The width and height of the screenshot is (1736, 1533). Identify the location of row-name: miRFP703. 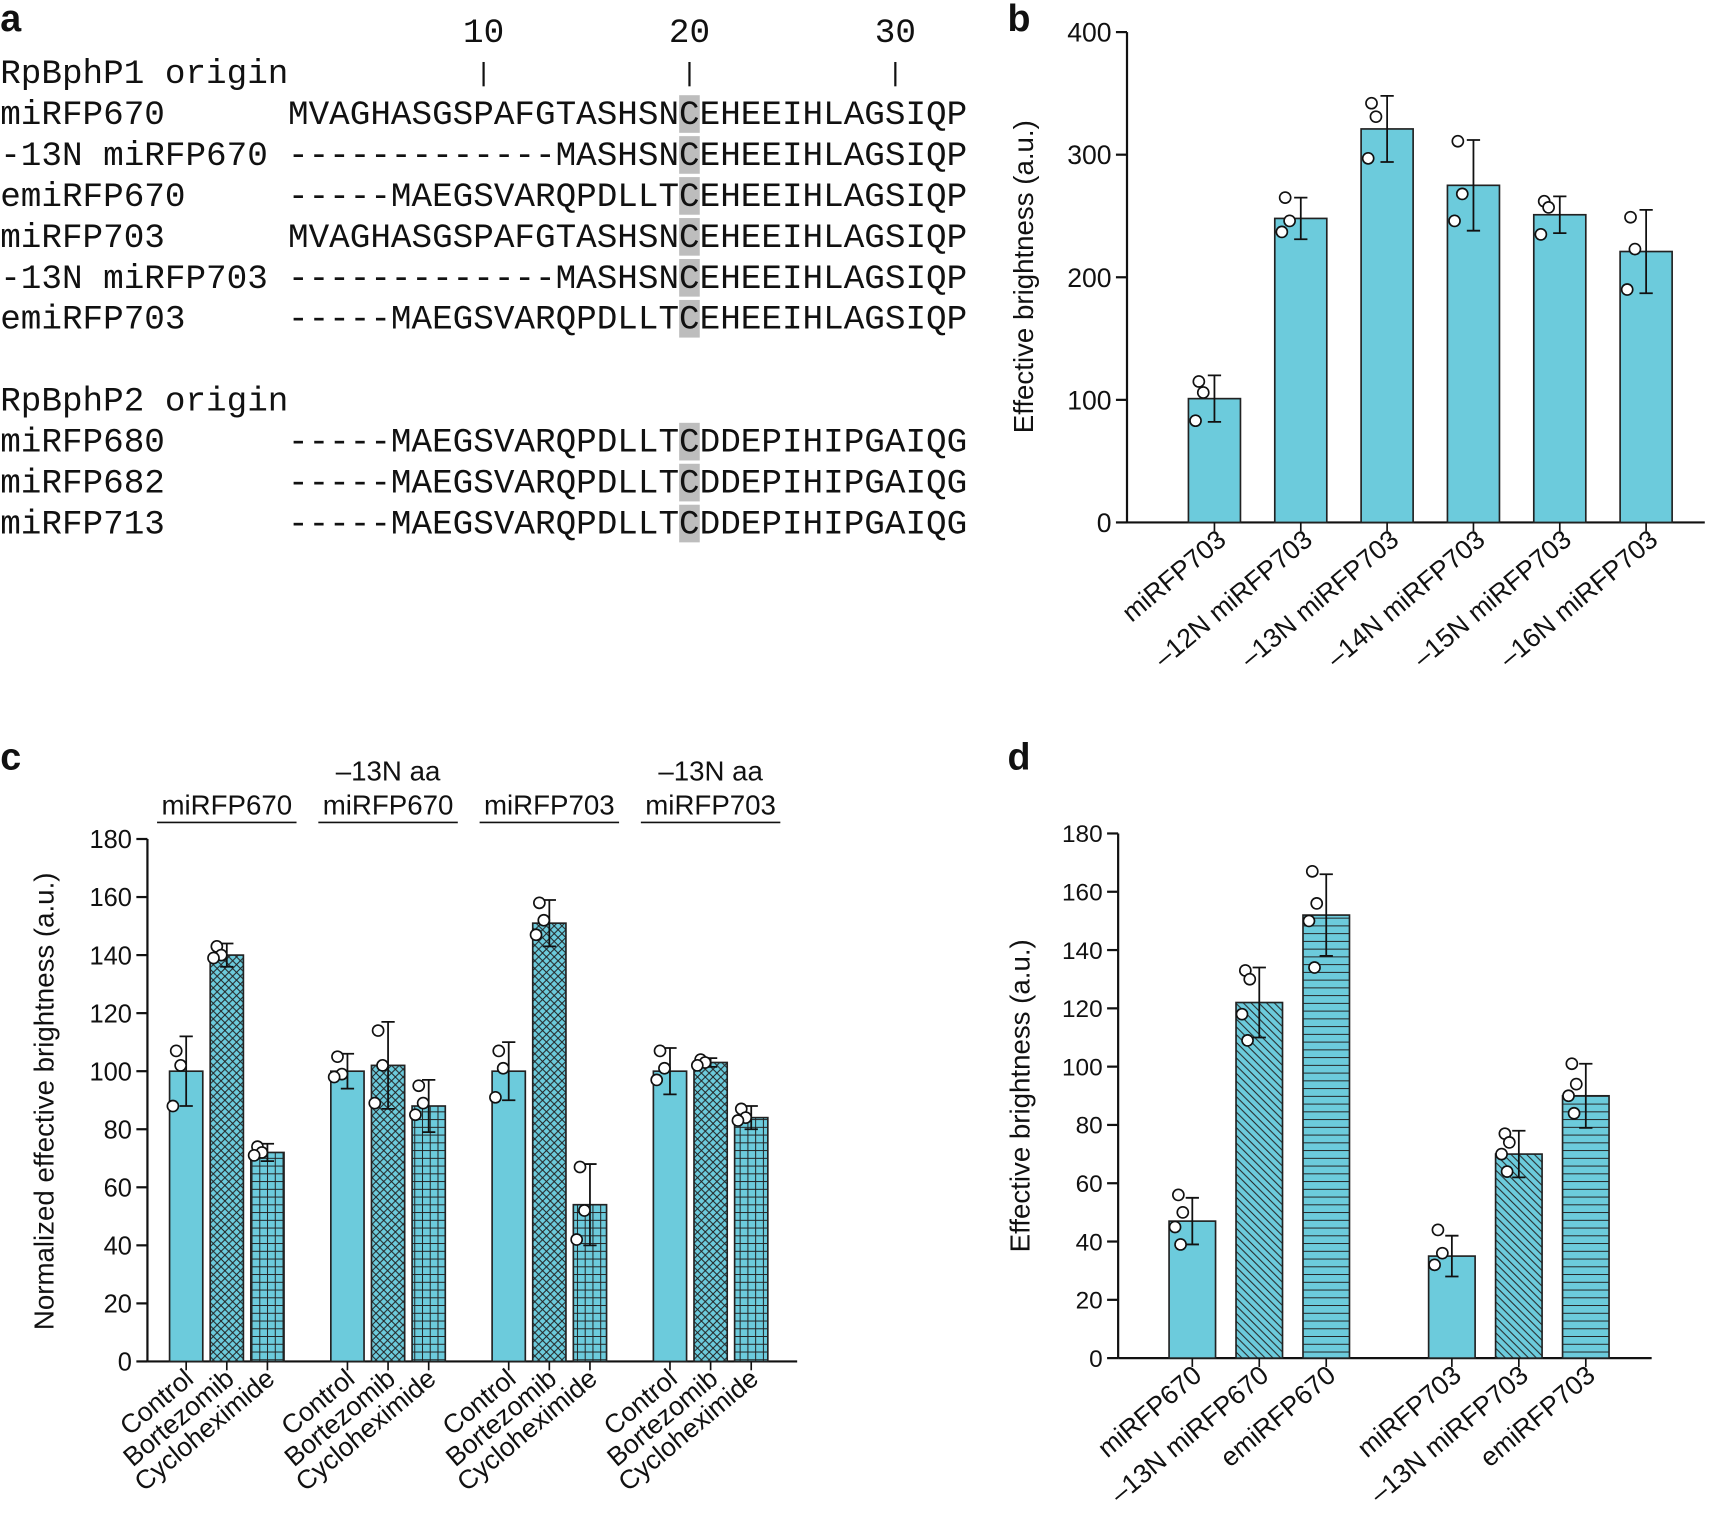
(82, 238).